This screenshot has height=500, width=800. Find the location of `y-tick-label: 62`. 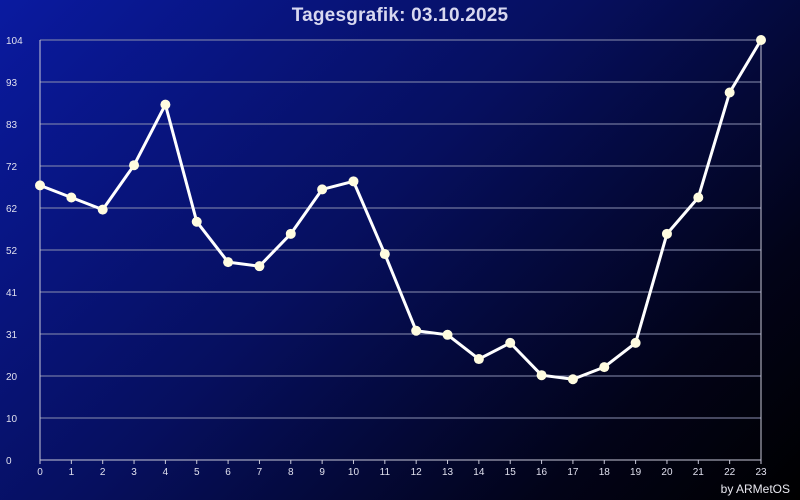

y-tick-label: 62 is located at coordinates (12, 209).